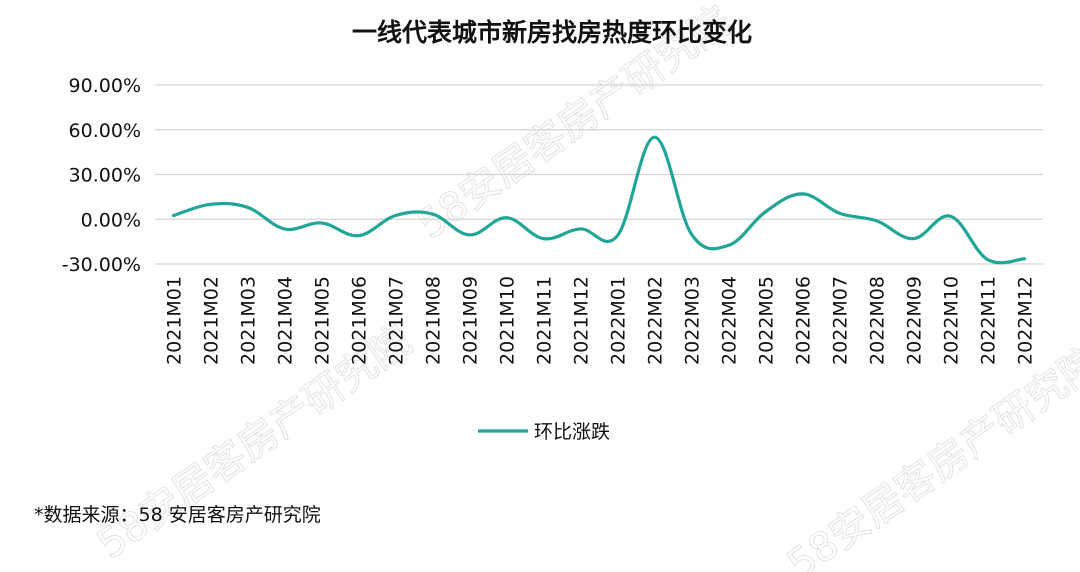 The height and width of the screenshot is (572, 1080). Describe the element at coordinates (508, 320) in the screenshot. I see `x-tick-label: 2021M10` at that location.